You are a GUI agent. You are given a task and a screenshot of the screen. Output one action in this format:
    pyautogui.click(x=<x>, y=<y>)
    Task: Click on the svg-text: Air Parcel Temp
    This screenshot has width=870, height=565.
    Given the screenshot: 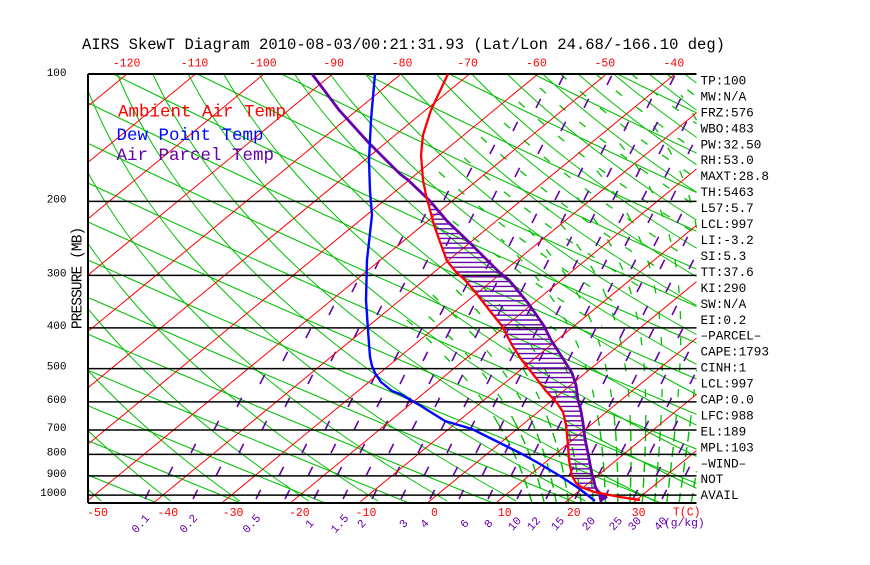 What is the action you would take?
    pyautogui.click(x=196, y=156)
    